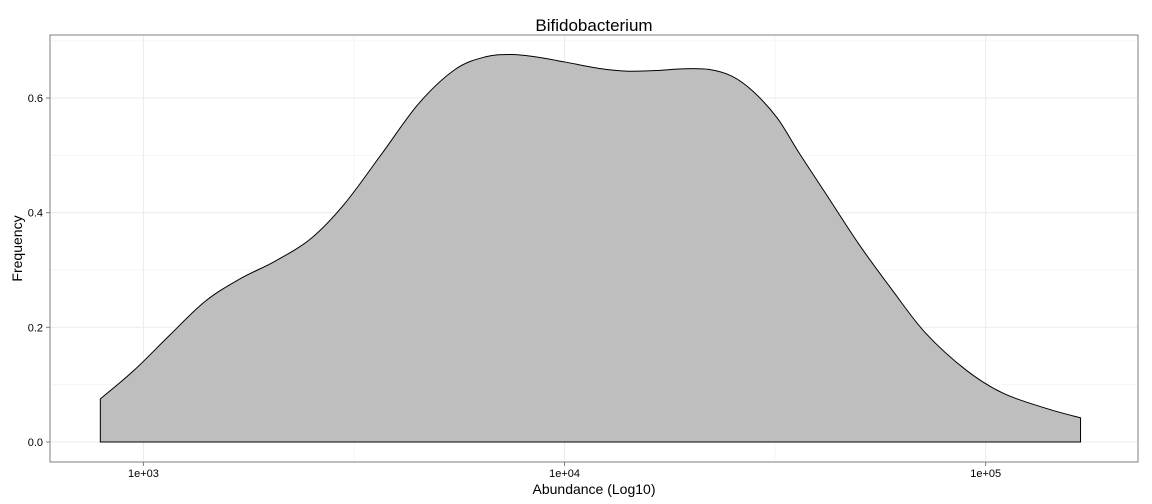 The width and height of the screenshot is (1152, 504). What do you see at coordinates (593, 25) in the screenshot?
I see `chart-title: Bifidobacterium` at bounding box center [593, 25].